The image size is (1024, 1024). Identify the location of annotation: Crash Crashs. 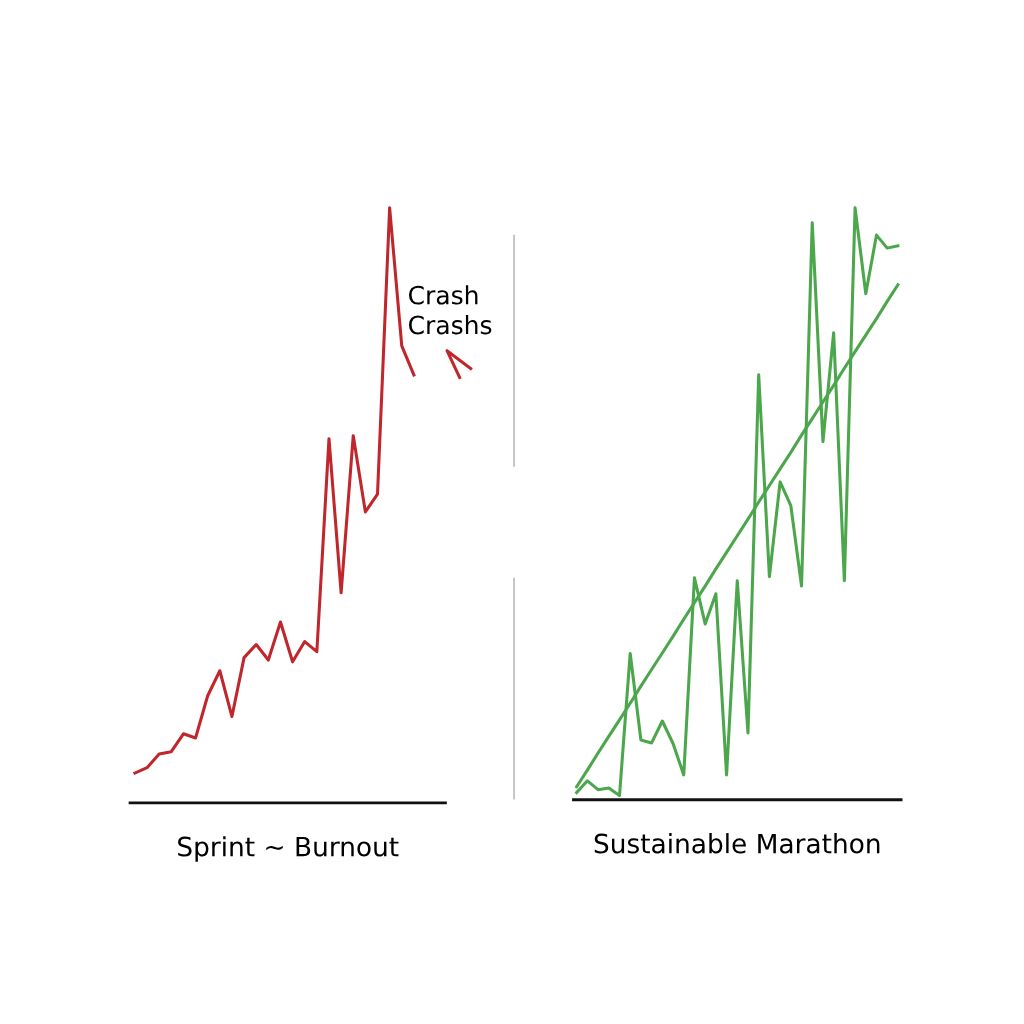
(450, 310).